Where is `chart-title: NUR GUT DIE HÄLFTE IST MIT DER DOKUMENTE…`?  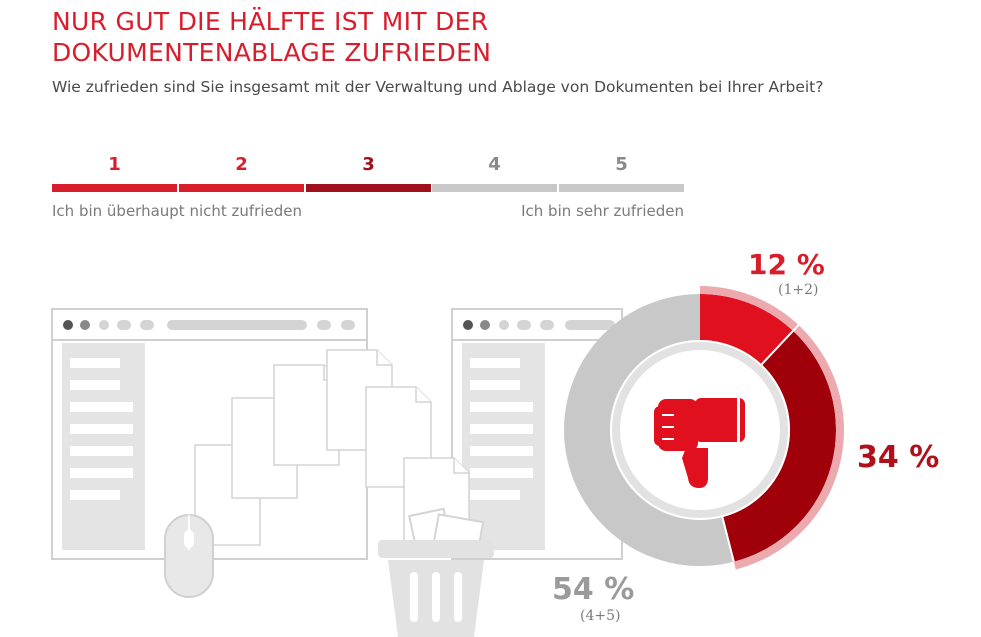
chart-title: NUR GUT DIE HÄLFTE IST MIT DER DOKUMENTE… is located at coordinates (502, 37).